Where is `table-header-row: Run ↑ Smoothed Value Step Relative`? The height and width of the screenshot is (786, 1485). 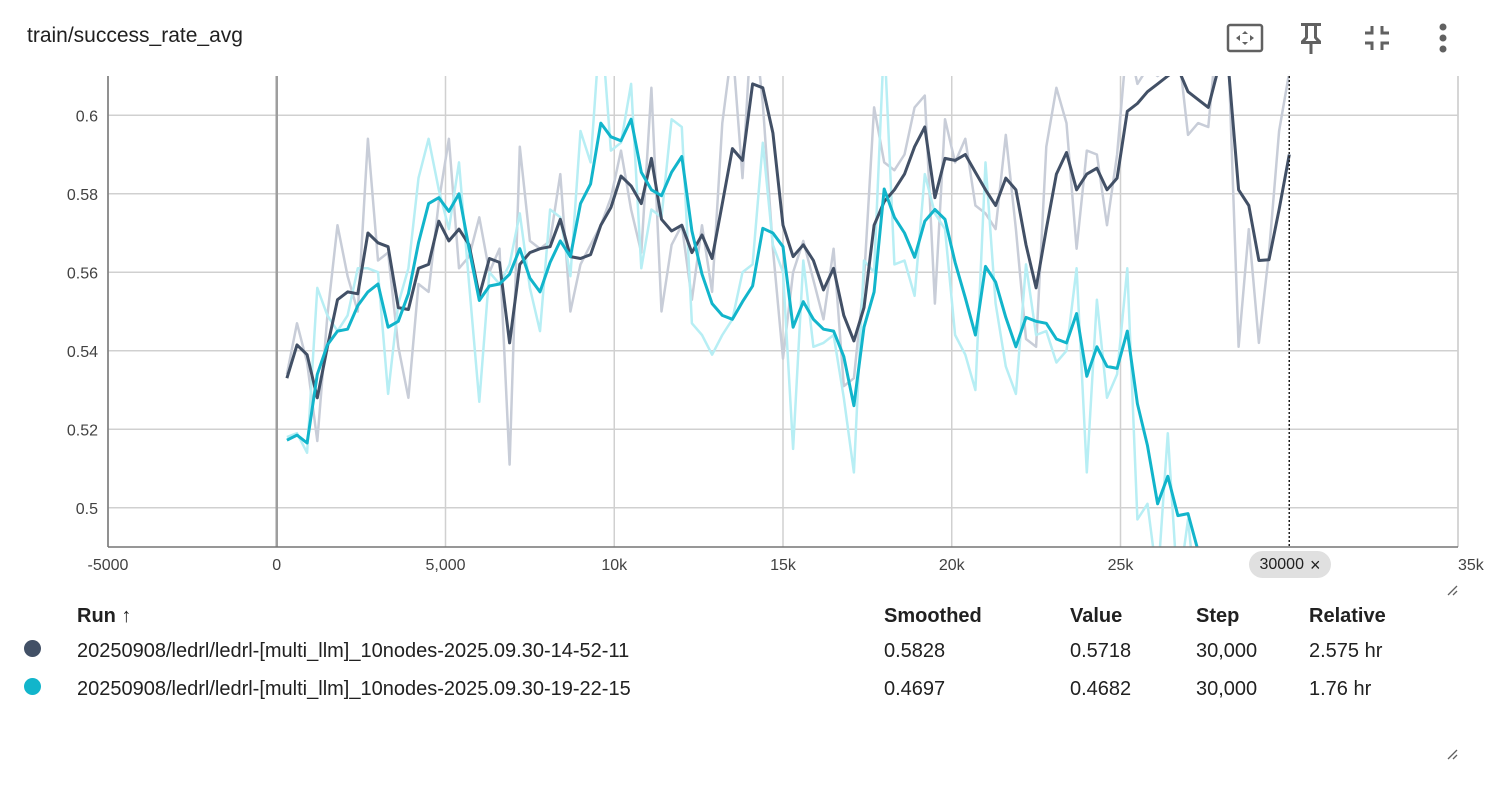
table-header-row: Run ↑ Smoothed Value Step Relative is located at coordinates (726, 616).